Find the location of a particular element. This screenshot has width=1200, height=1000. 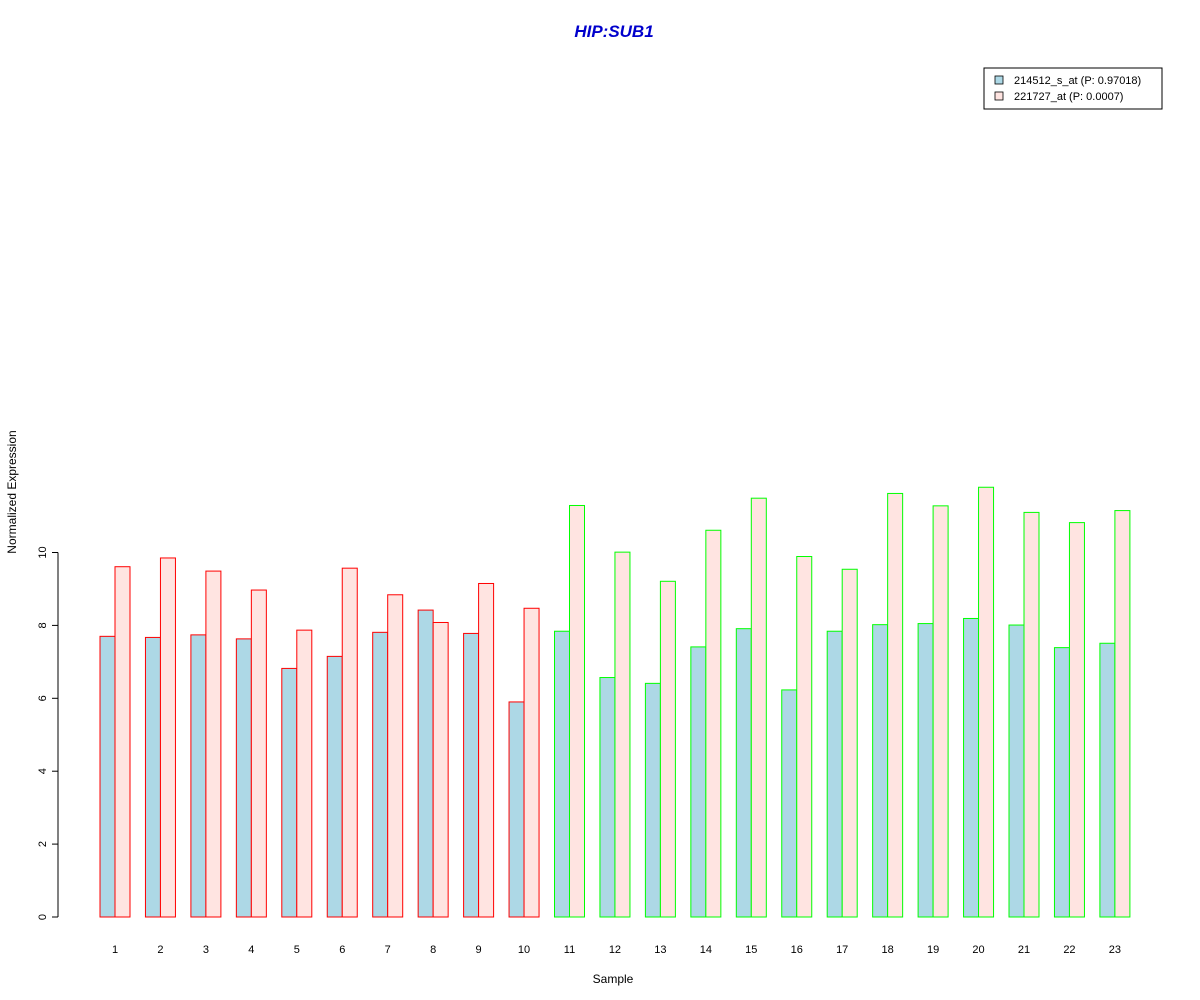

x-tick-label: 17 is located at coordinates (842, 950).